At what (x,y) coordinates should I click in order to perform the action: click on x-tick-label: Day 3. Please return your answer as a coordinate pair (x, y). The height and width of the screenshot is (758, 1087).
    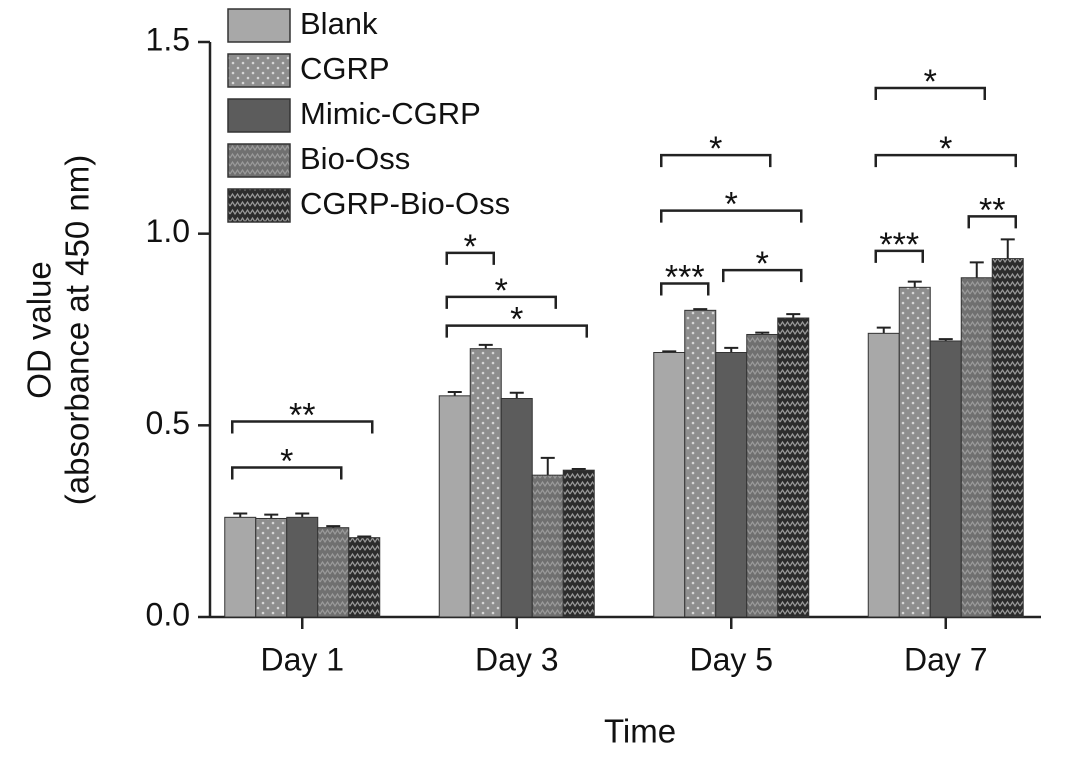
    Looking at the image, I should click on (517, 659).